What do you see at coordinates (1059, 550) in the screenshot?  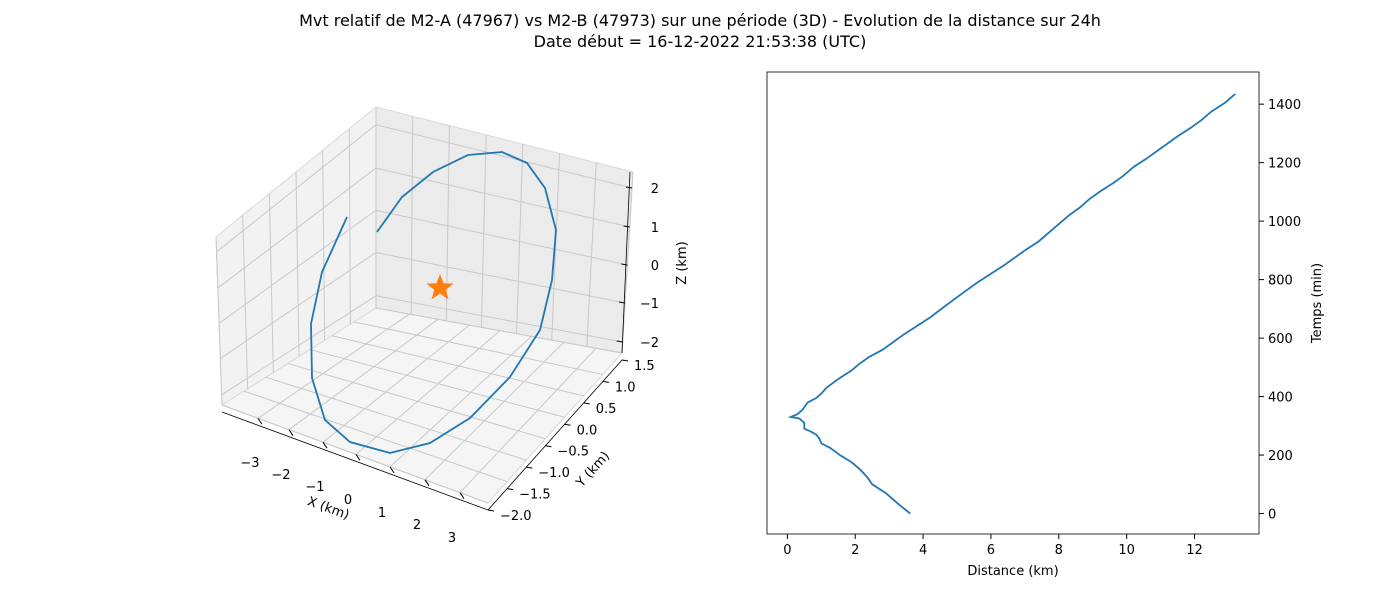 I see `x-tick-label: 8` at bounding box center [1059, 550].